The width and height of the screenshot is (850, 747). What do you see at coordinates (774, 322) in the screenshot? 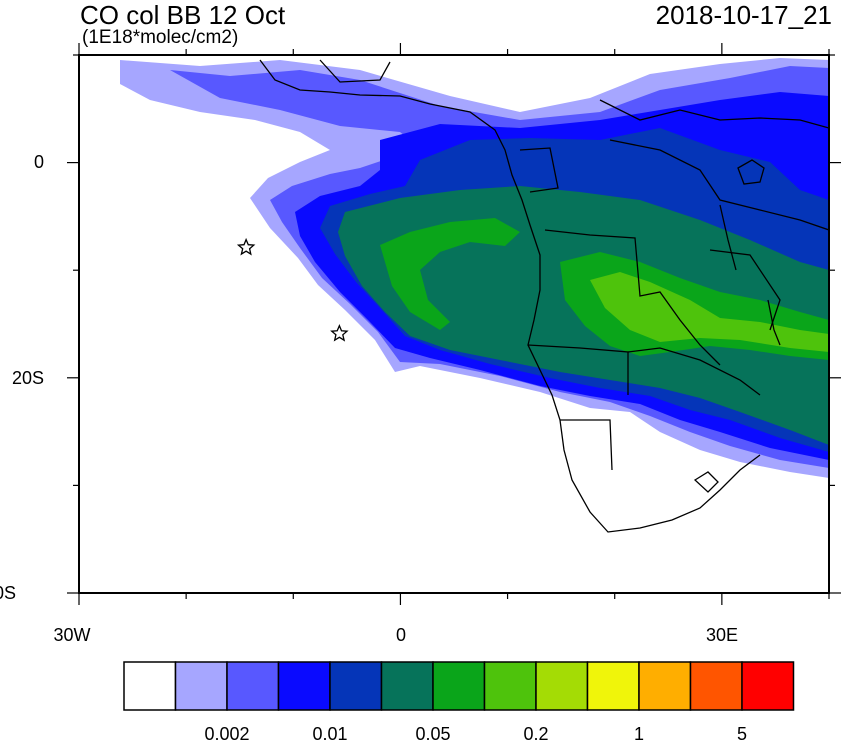
I see `lake-malawi` at bounding box center [774, 322].